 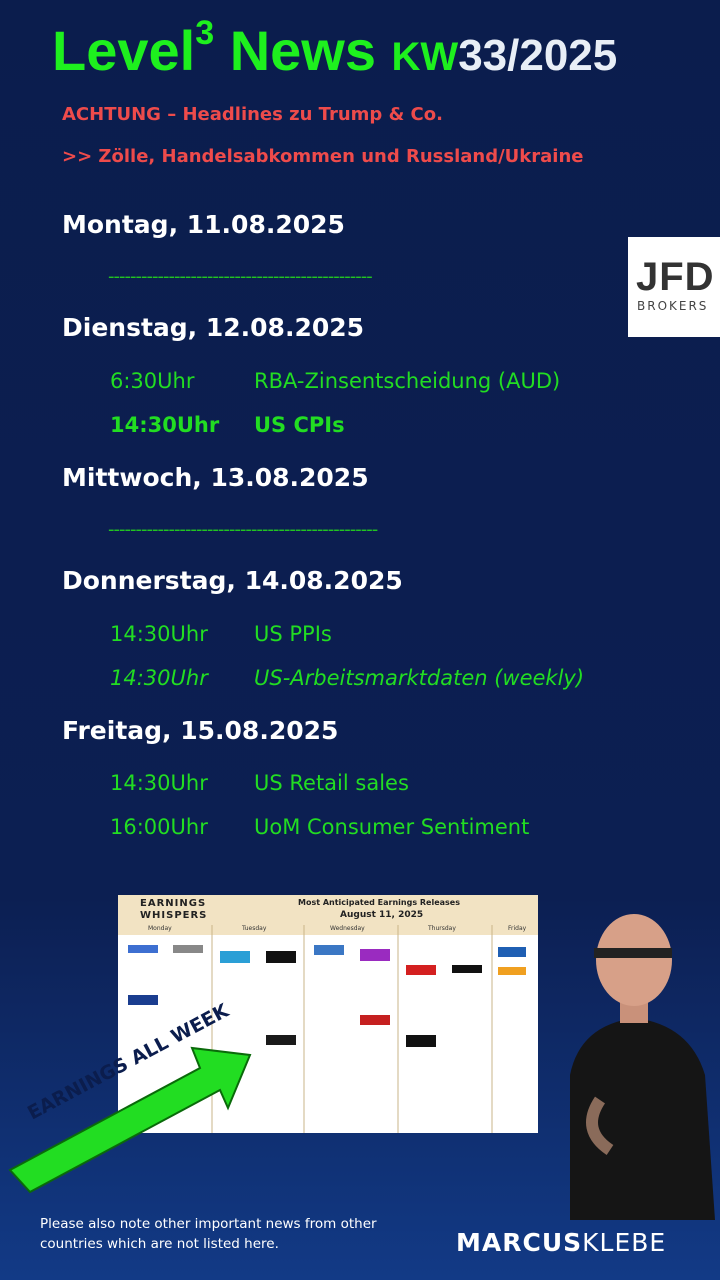 I want to click on event-time: 16:00Uhr, so click(x=159, y=827).